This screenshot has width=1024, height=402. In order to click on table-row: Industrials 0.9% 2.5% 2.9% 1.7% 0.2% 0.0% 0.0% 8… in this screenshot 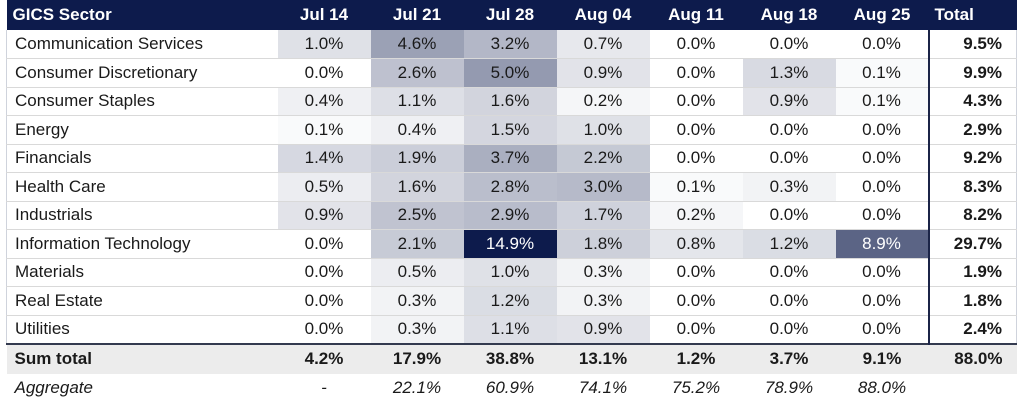, I will do `click(511, 215)`.